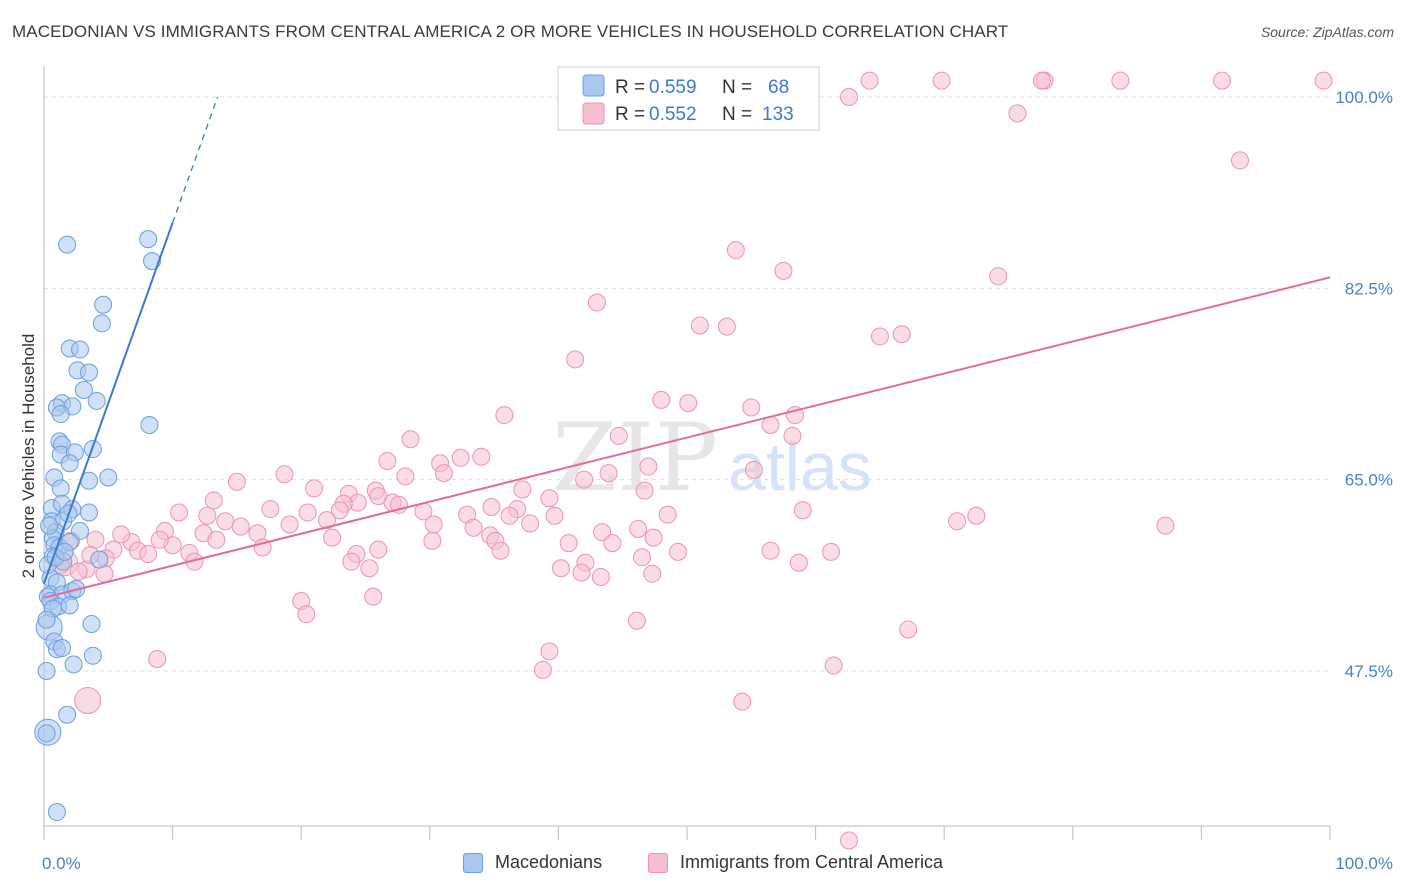 This screenshot has height=892, width=1406. Describe the element at coordinates (630, 87) in the screenshot. I see `legend-r-label: R =` at that location.